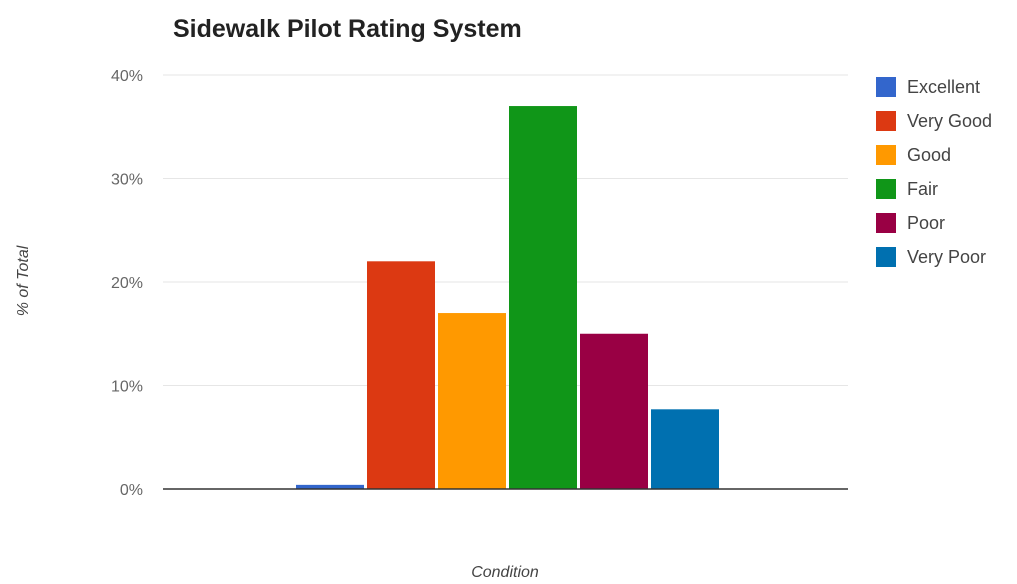  Describe the element at coordinates (543, 298) in the screenshot. I see `bar-fair` at that location.